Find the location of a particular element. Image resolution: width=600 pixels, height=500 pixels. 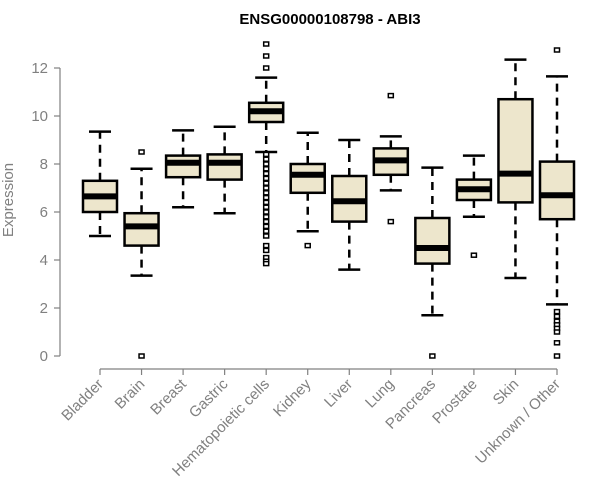

x-tick-label: Bladder is located at coordinates (82, 400).